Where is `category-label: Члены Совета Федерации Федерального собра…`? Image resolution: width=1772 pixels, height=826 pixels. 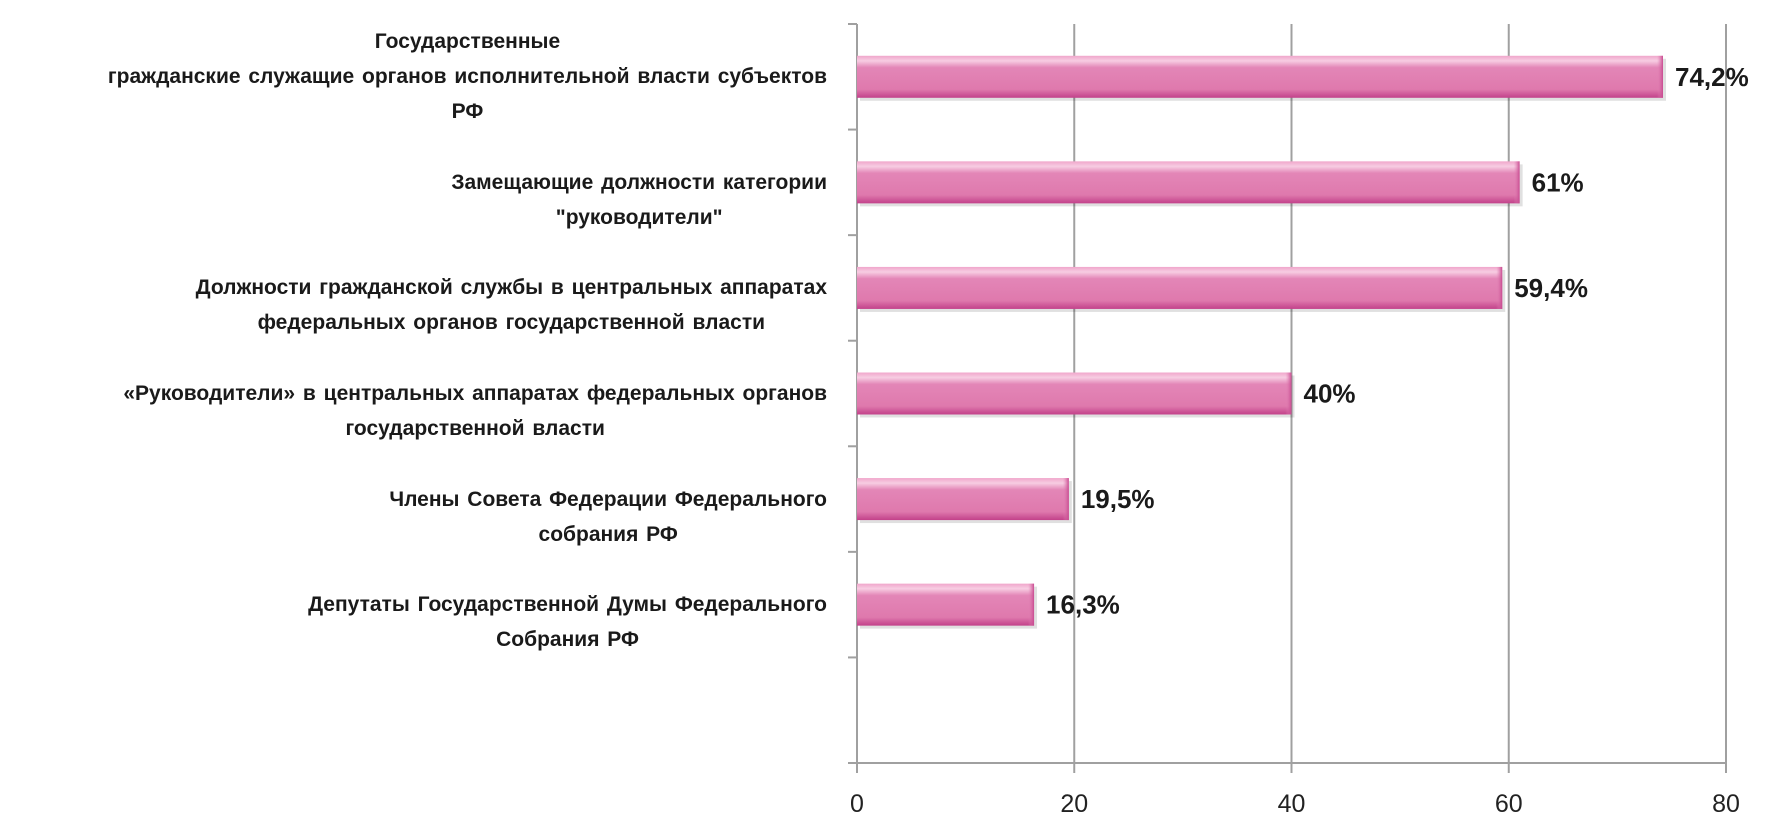 category-label: Члены Совета Федерации Федерального собра… is located at coordinates (608, 517).